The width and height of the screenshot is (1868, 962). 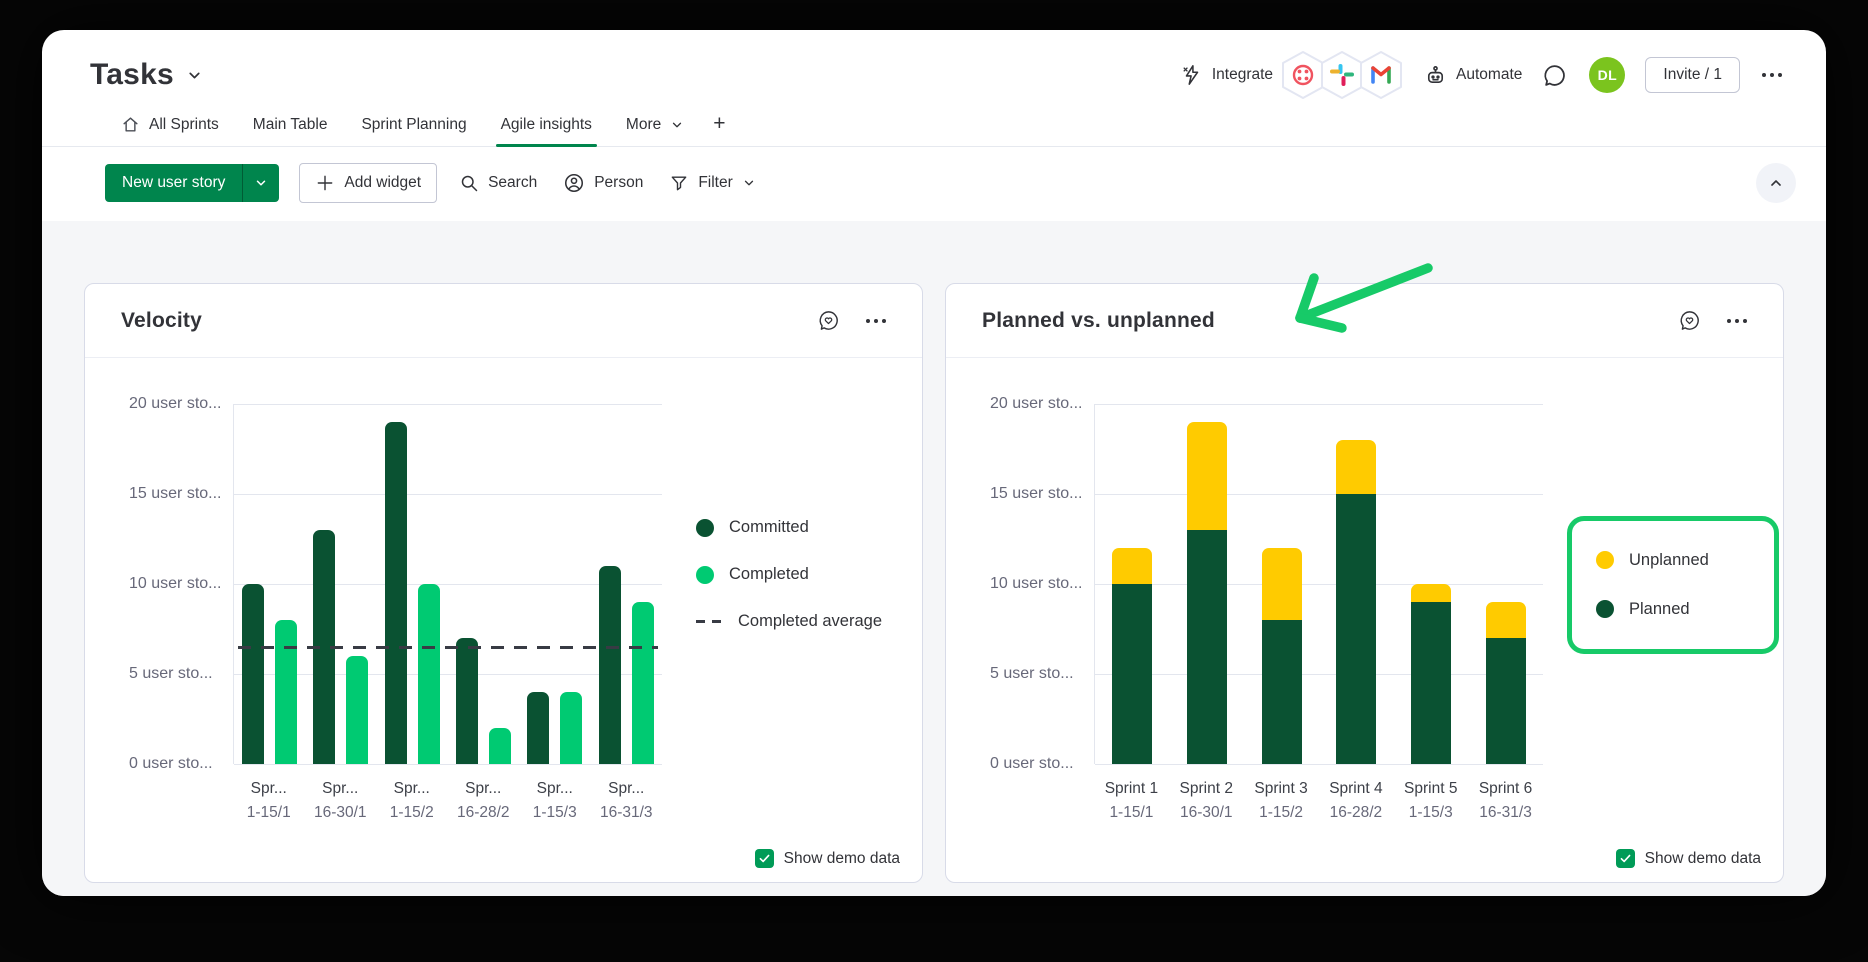 I want to click on tab-sprint-planning: Sprint Planning, so click(x=413, y=126).